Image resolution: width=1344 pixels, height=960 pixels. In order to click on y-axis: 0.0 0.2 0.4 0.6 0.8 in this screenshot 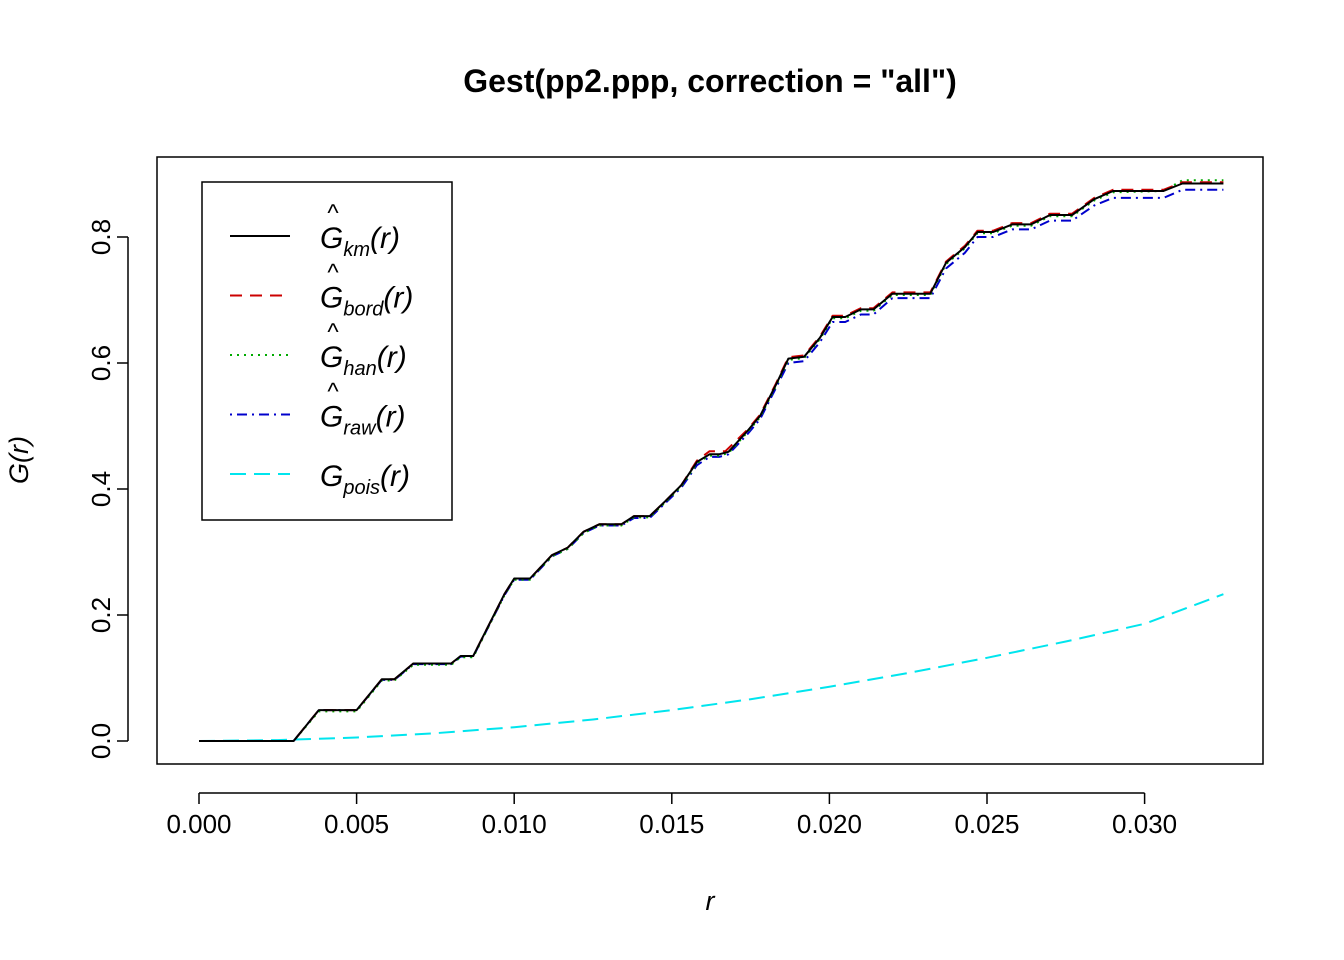, I will do `click(107, 489)`.